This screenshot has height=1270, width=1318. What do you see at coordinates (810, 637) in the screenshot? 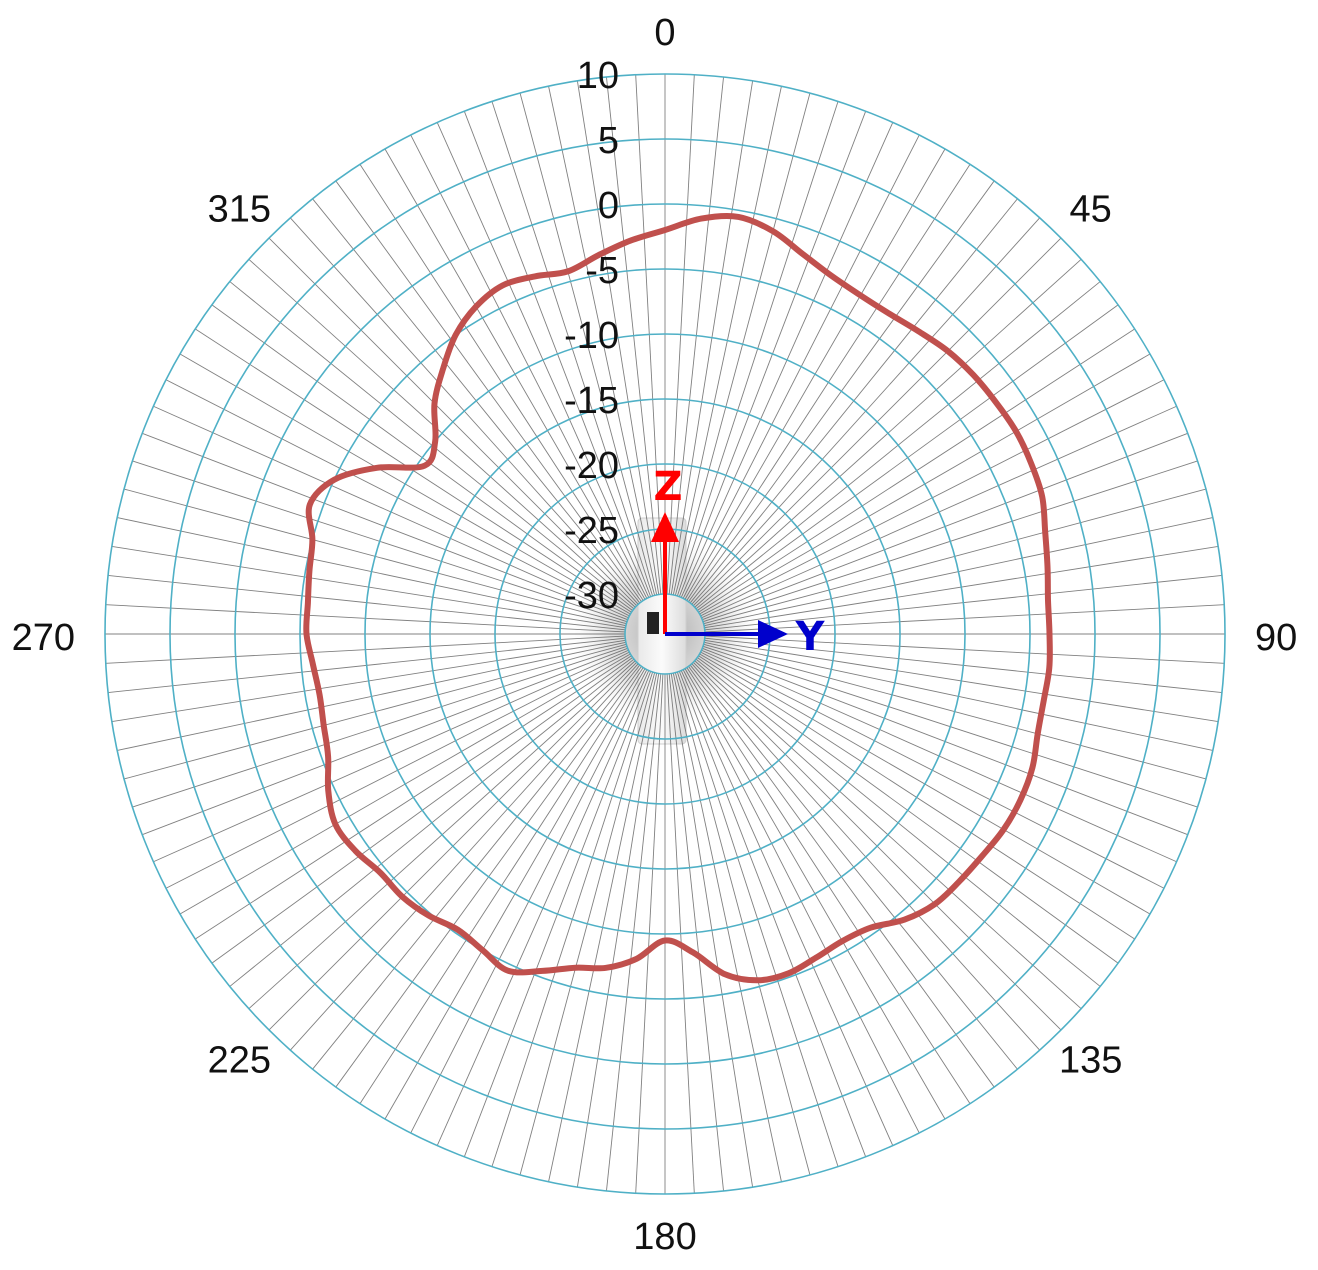
I see `y-axis-label: Y` at bounding box center [810, 637].